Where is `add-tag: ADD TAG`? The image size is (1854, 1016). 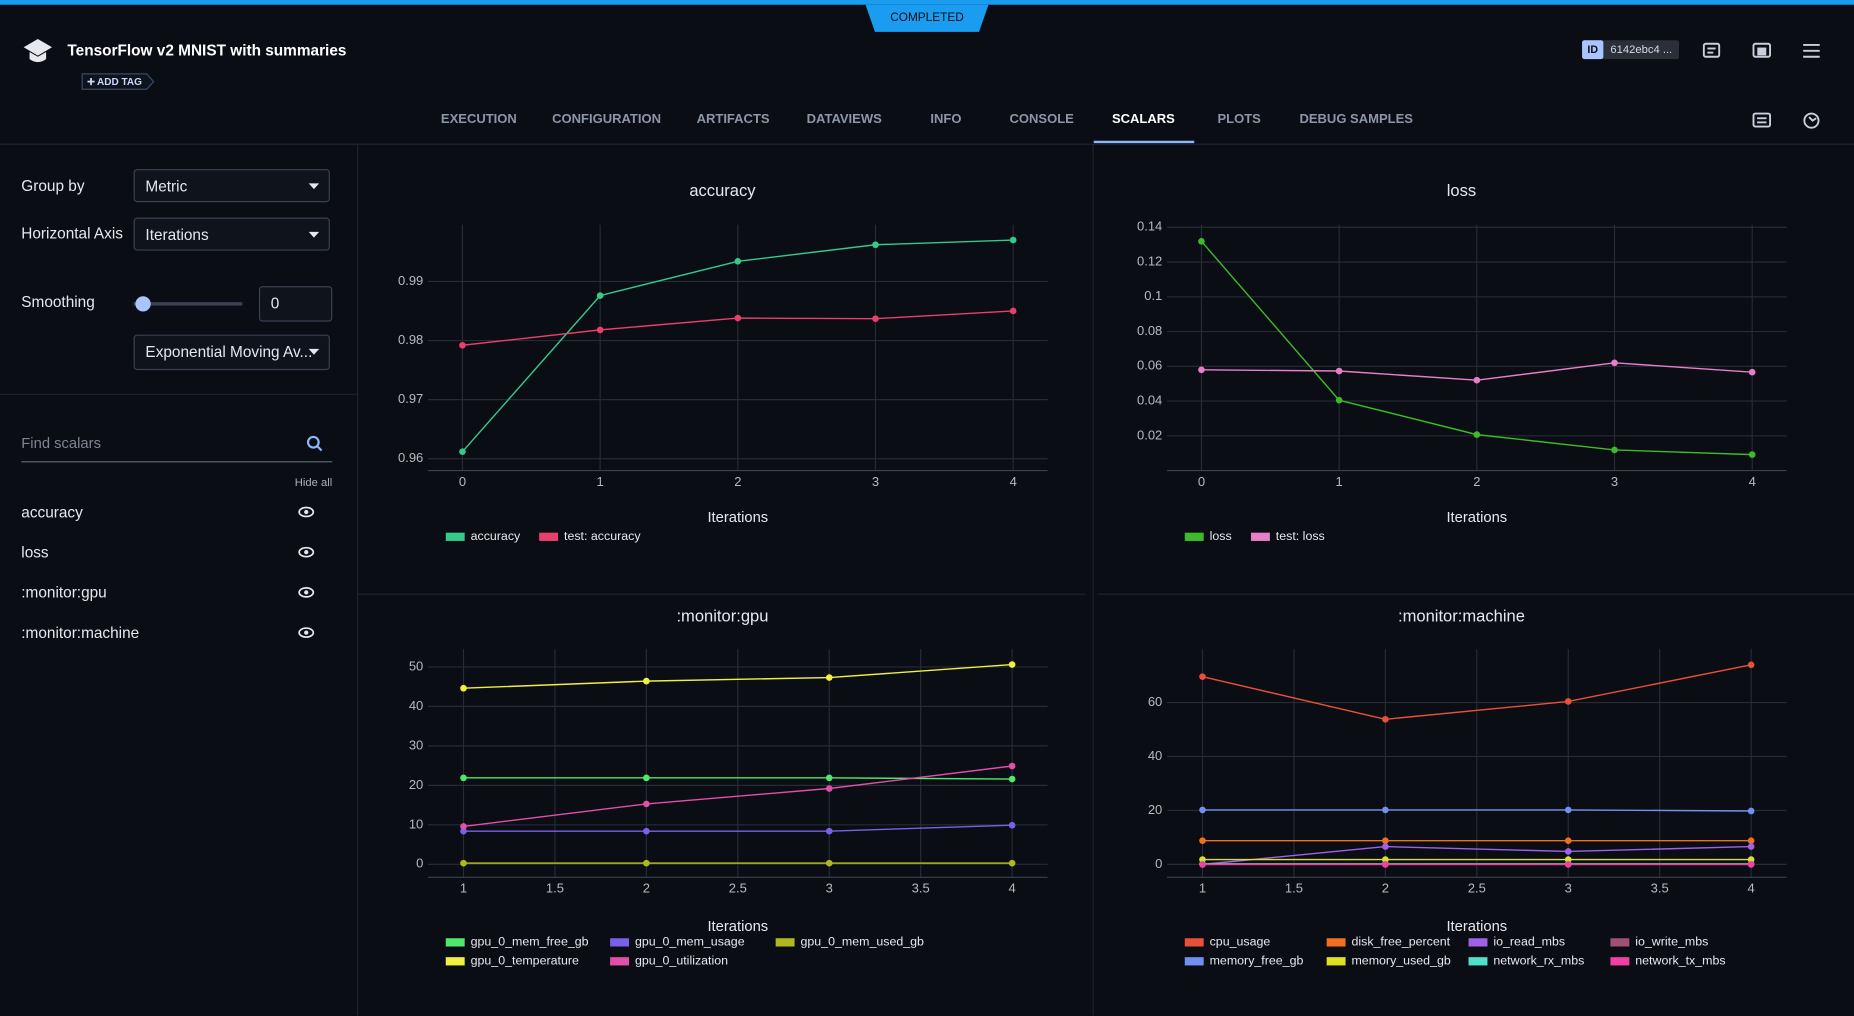
add-tag: ADD TAG is located at coordinates (118, 81).